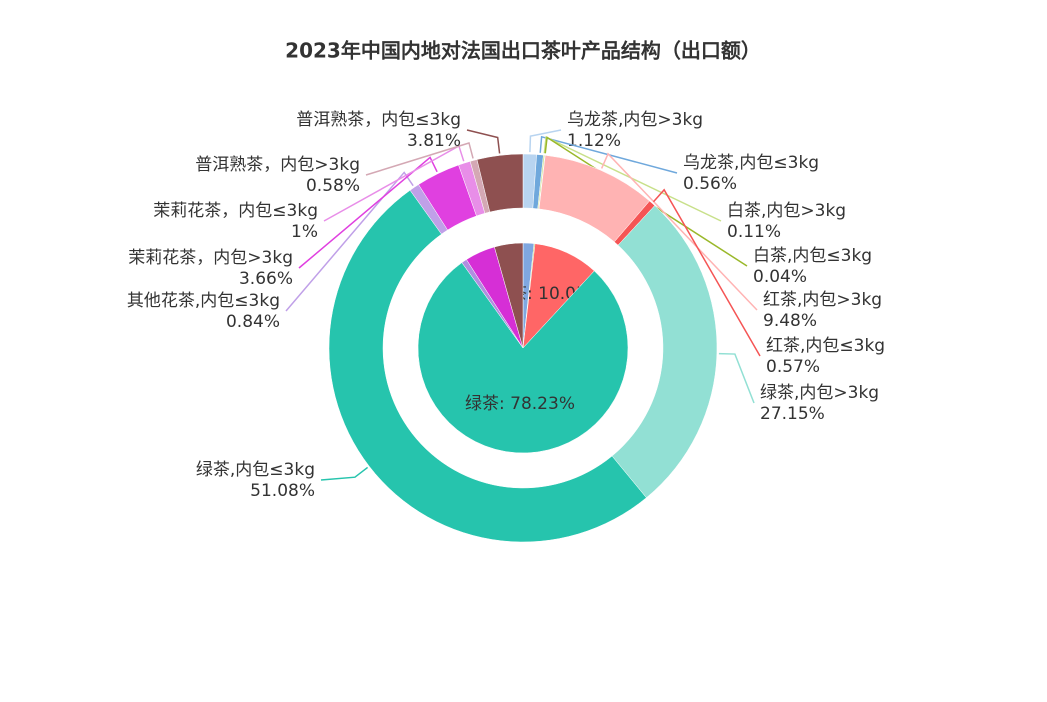  Describe the element at coordinates (378, 119) in the screenshot. I see `slice-label: 普洱熟茶，内包≤3kg` at that location.